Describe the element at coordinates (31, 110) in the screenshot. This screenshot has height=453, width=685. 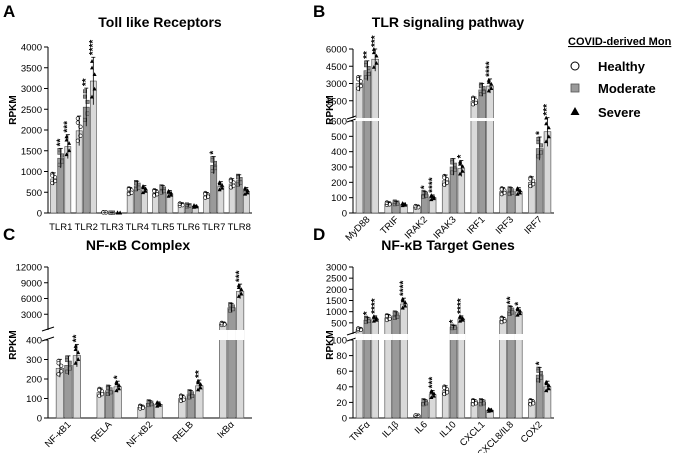
I see `y-tick-label: 2500` at that location.